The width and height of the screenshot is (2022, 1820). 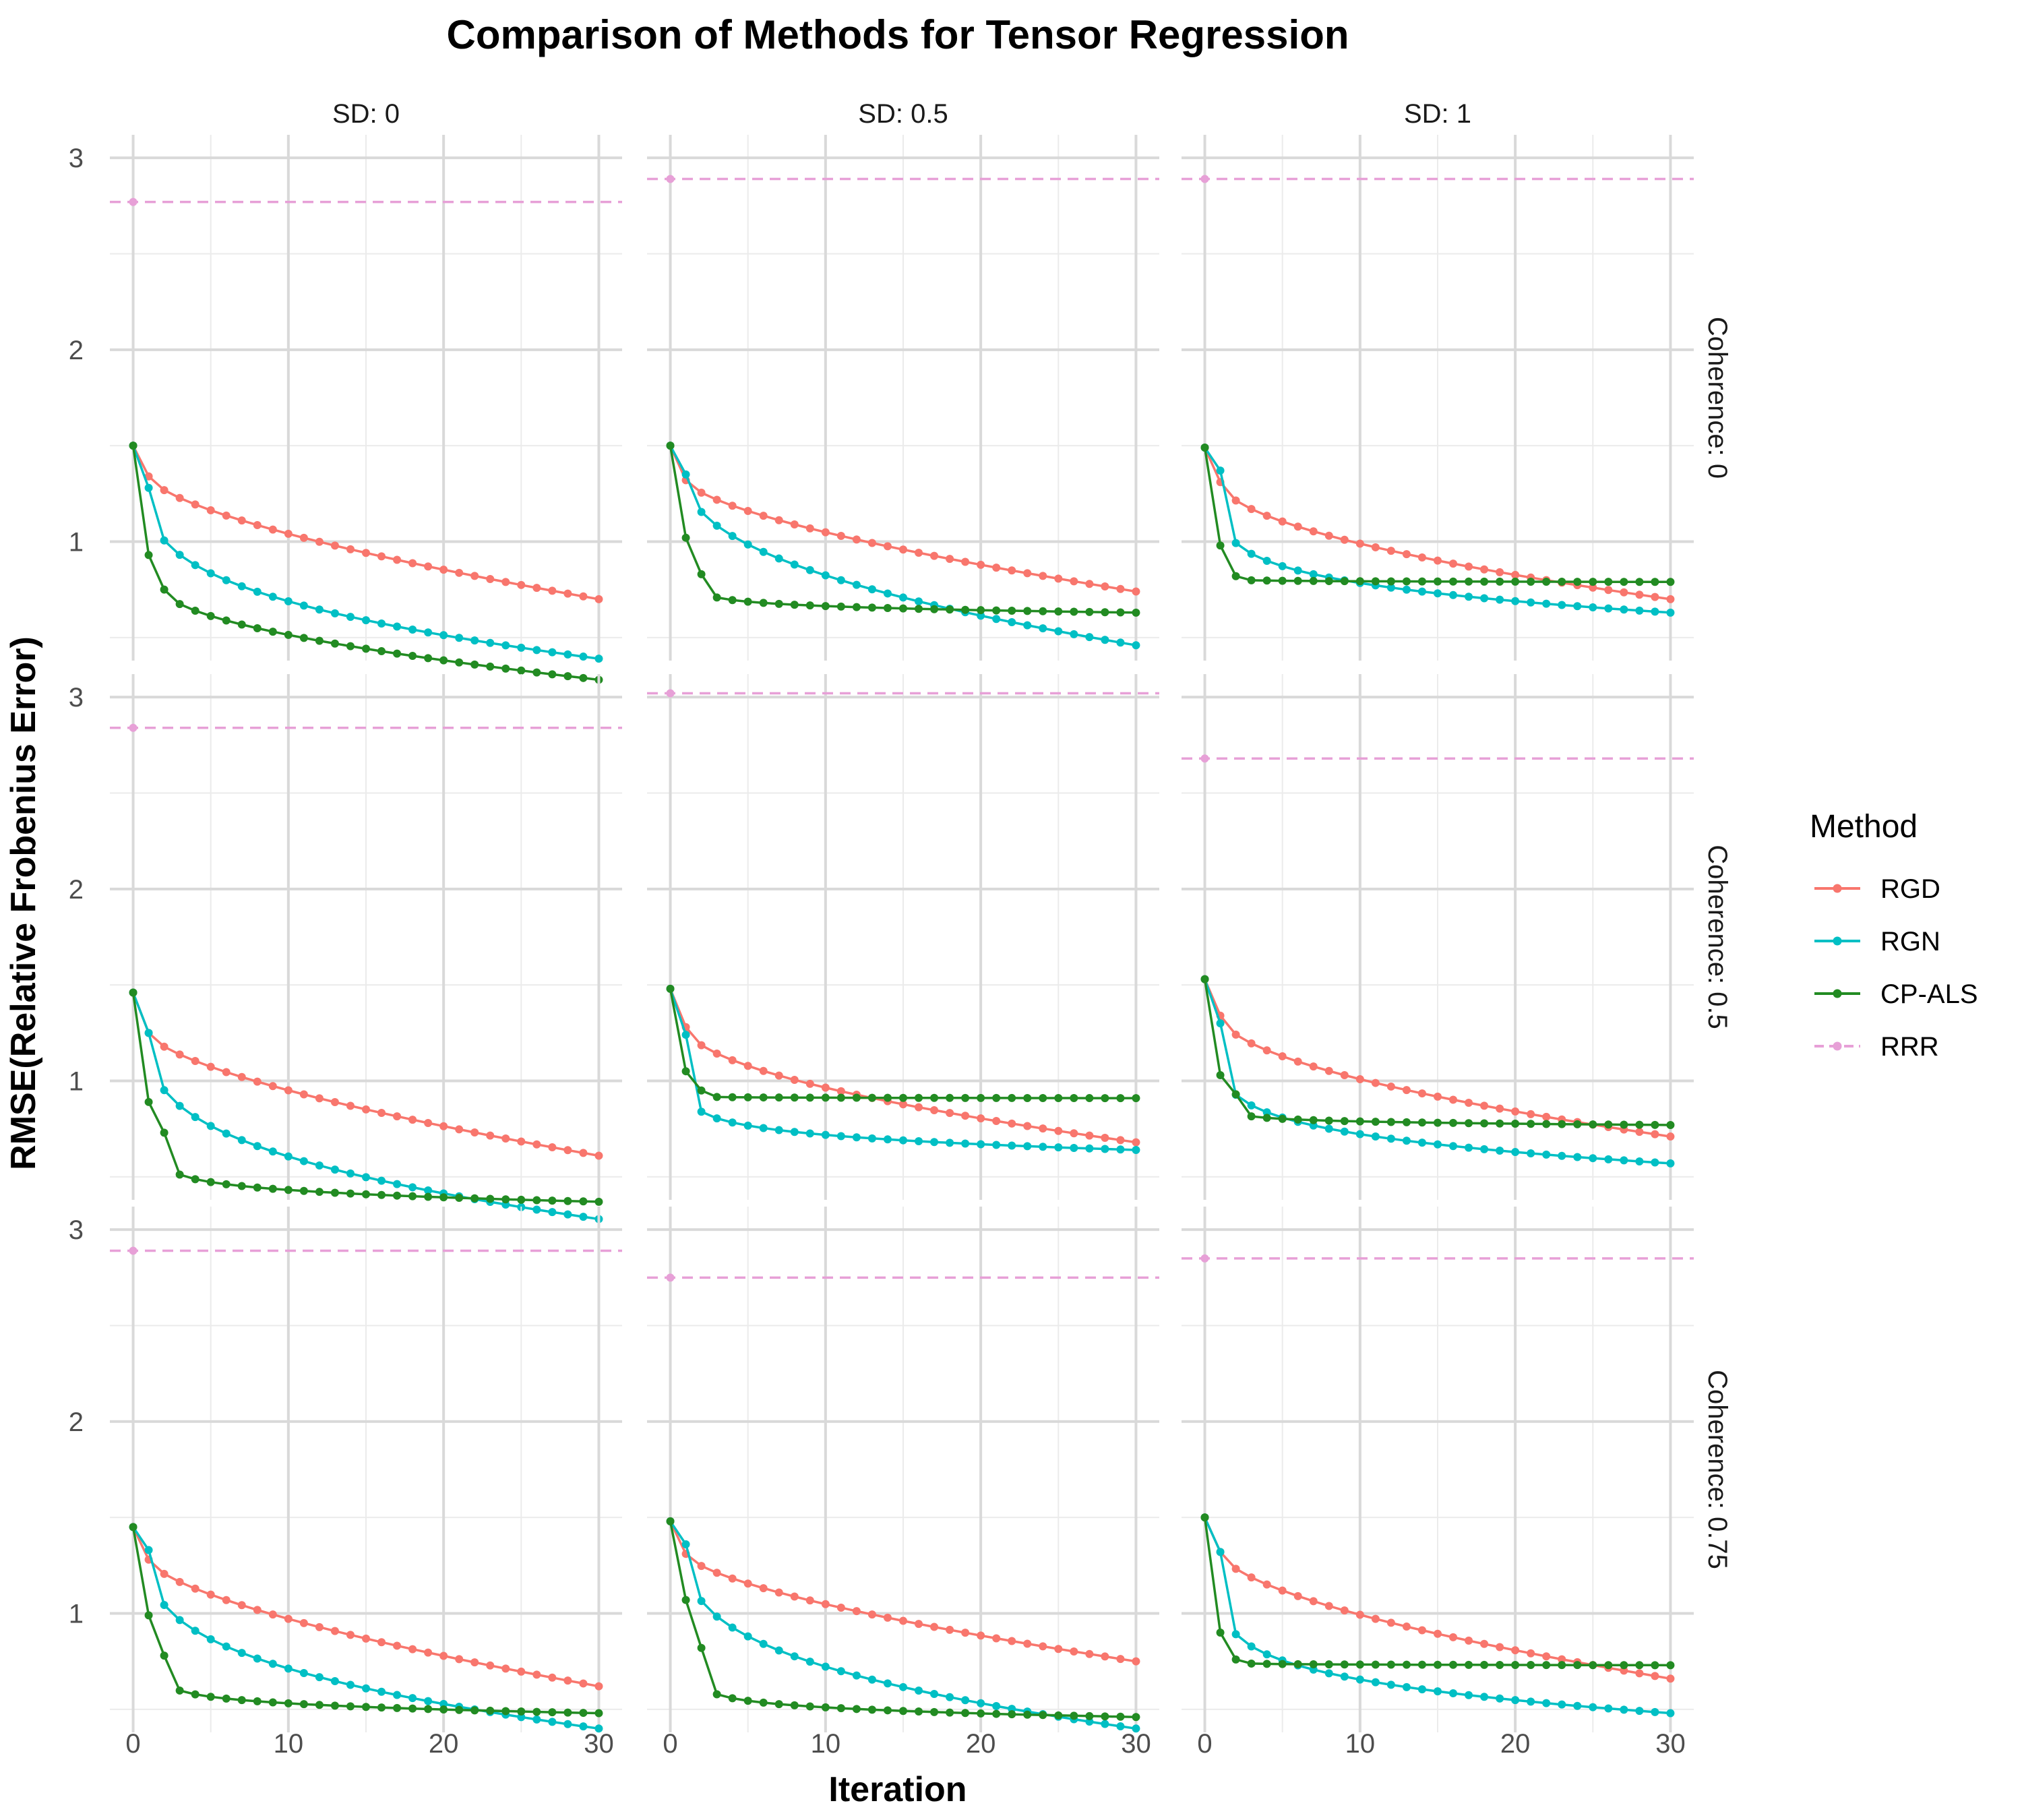 What do you see at coordinates (981, 1744) in the screenshot?
I see `x-tick-label: 20` at bounding box center [981, 1744].